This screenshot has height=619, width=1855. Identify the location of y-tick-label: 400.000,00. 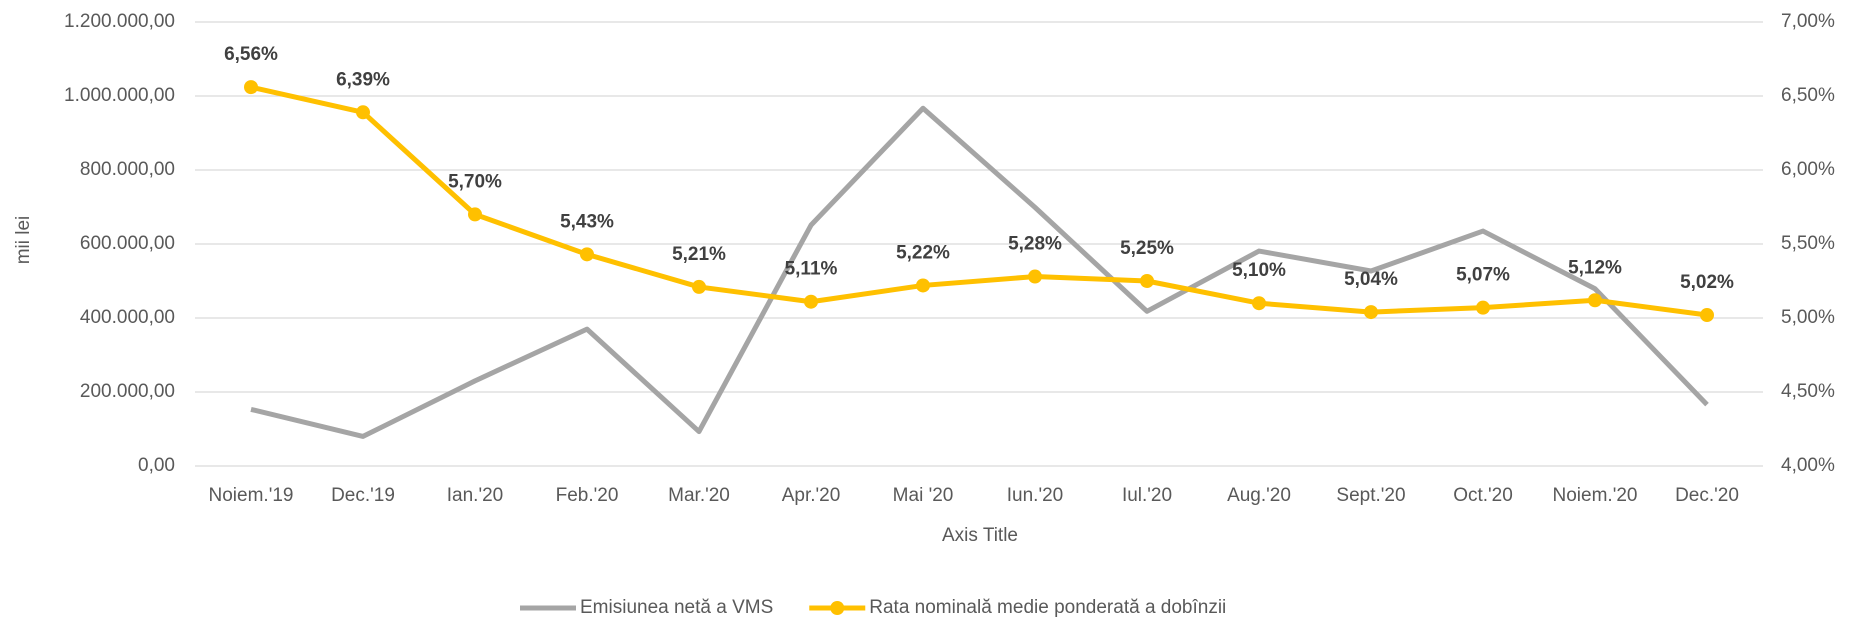
(127, 317).